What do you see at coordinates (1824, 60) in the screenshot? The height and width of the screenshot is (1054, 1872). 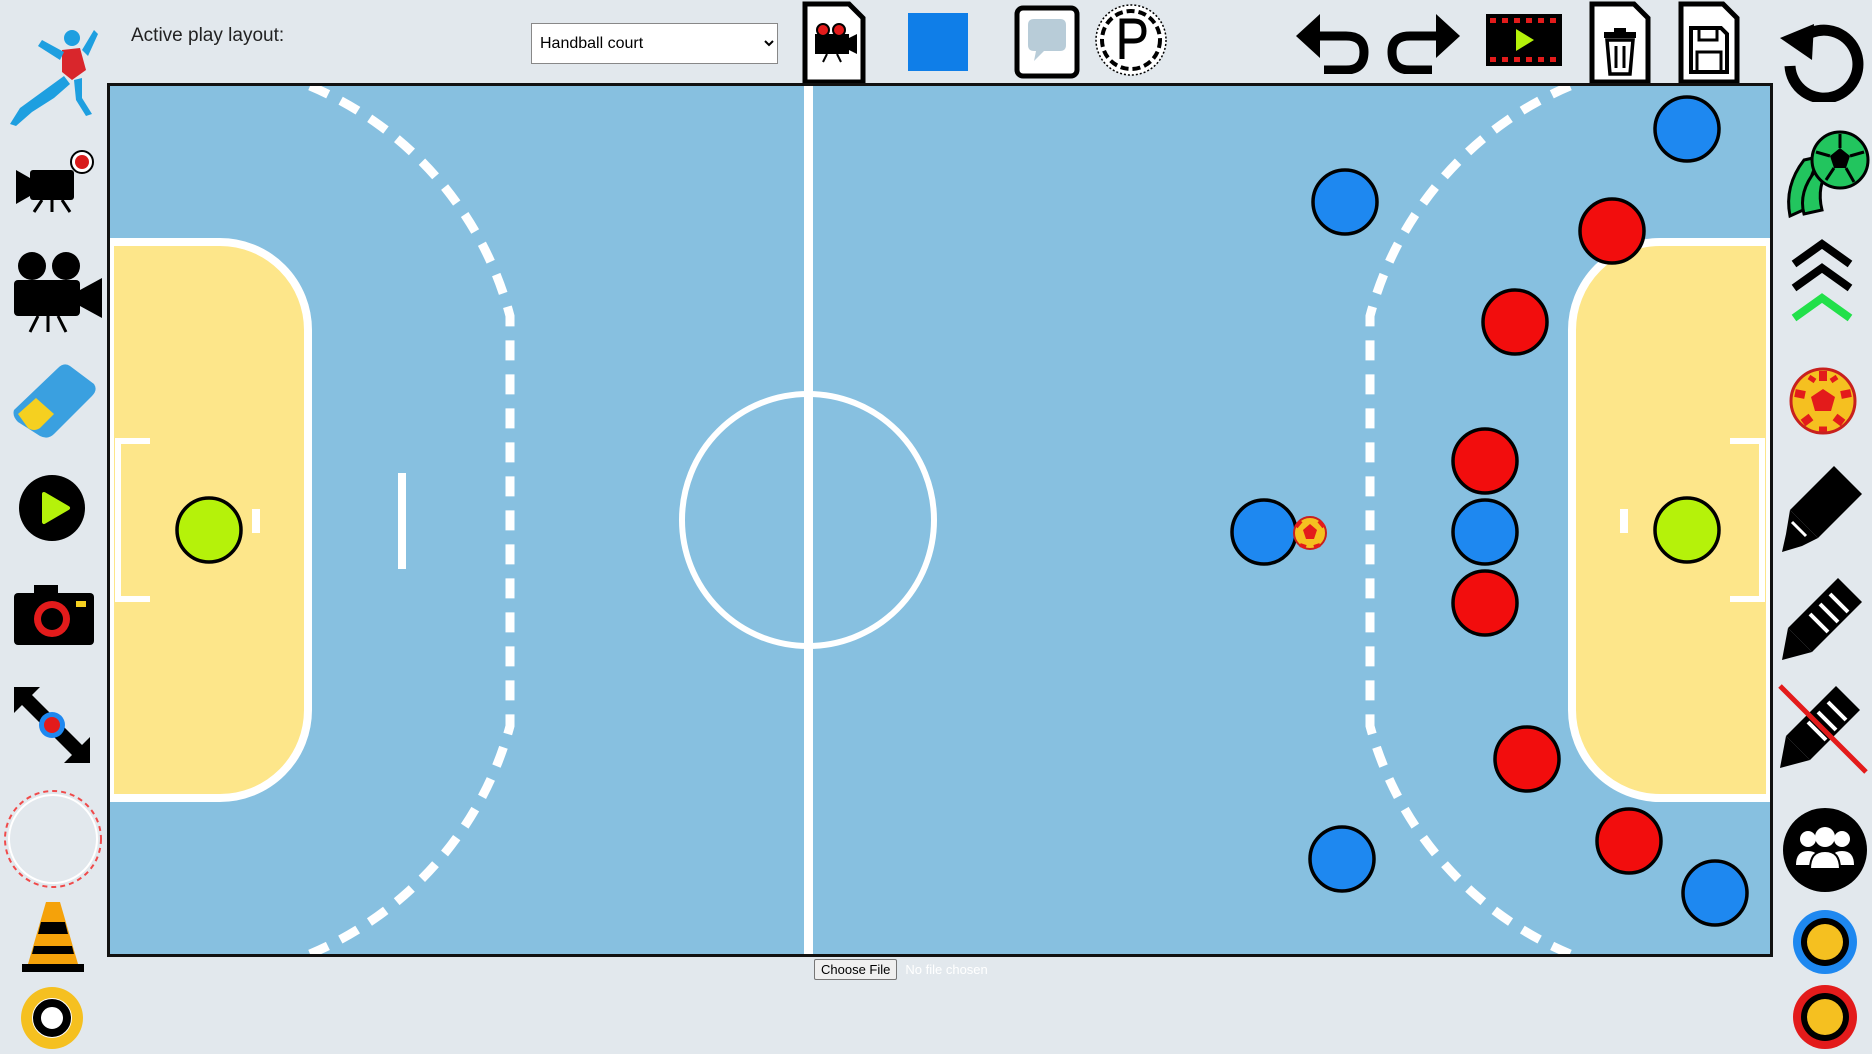 I see `reset-icon` at bounding box center [1824, 60].